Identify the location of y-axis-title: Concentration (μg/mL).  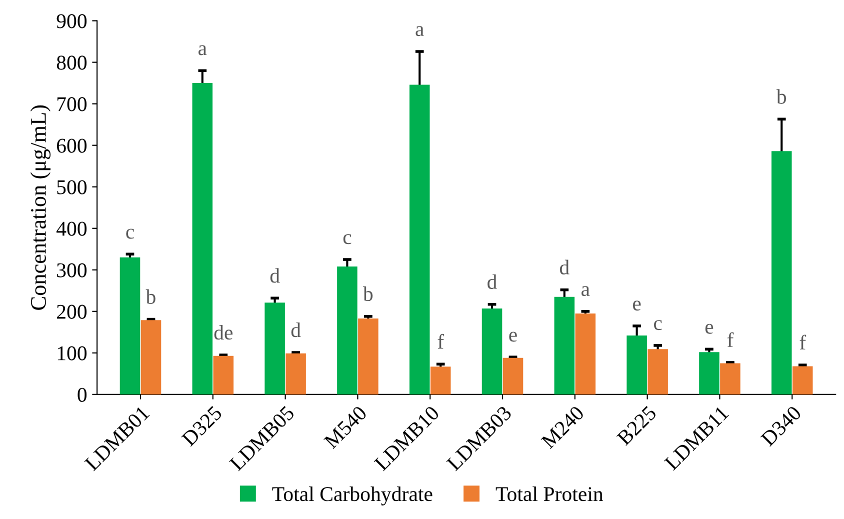
(40, 207).